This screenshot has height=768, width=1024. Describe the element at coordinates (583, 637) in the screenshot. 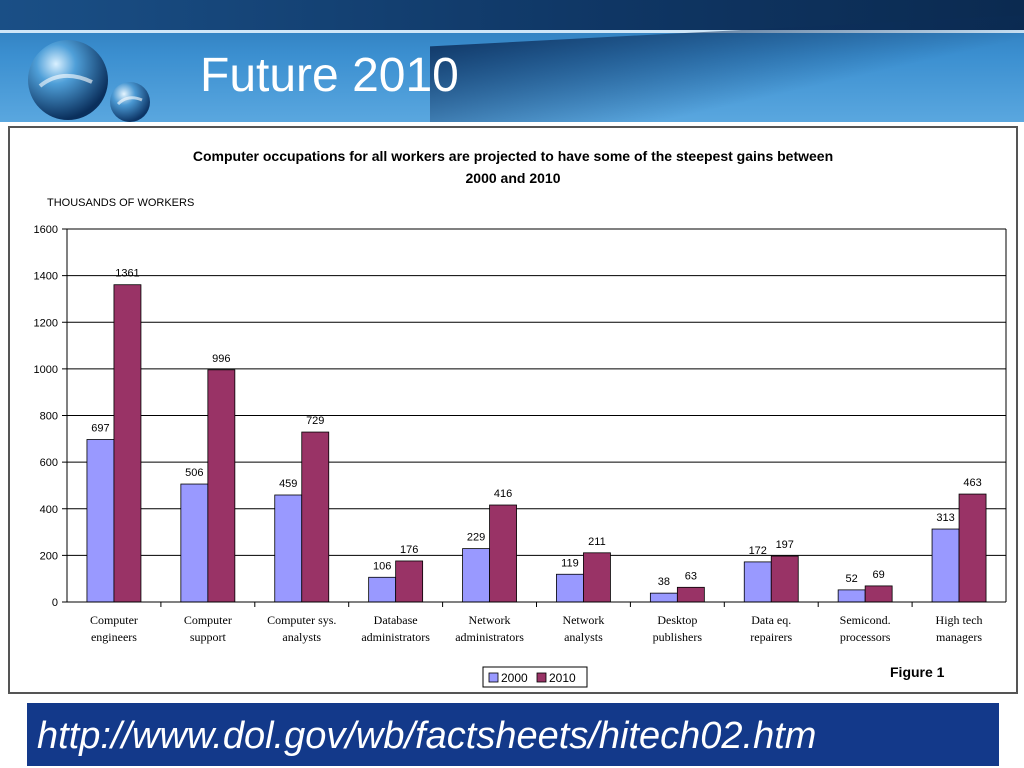

I see `x-tick-label-5-1: analysts` at that location.